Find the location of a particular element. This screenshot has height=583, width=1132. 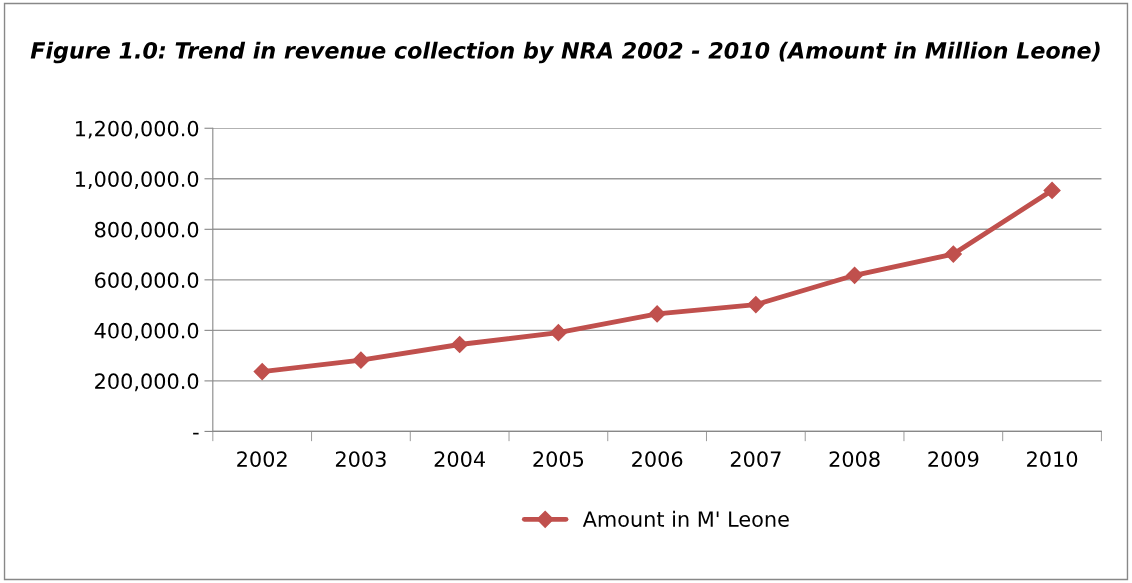

x-tick-label: 2008 is located at coordinates (854, 459).